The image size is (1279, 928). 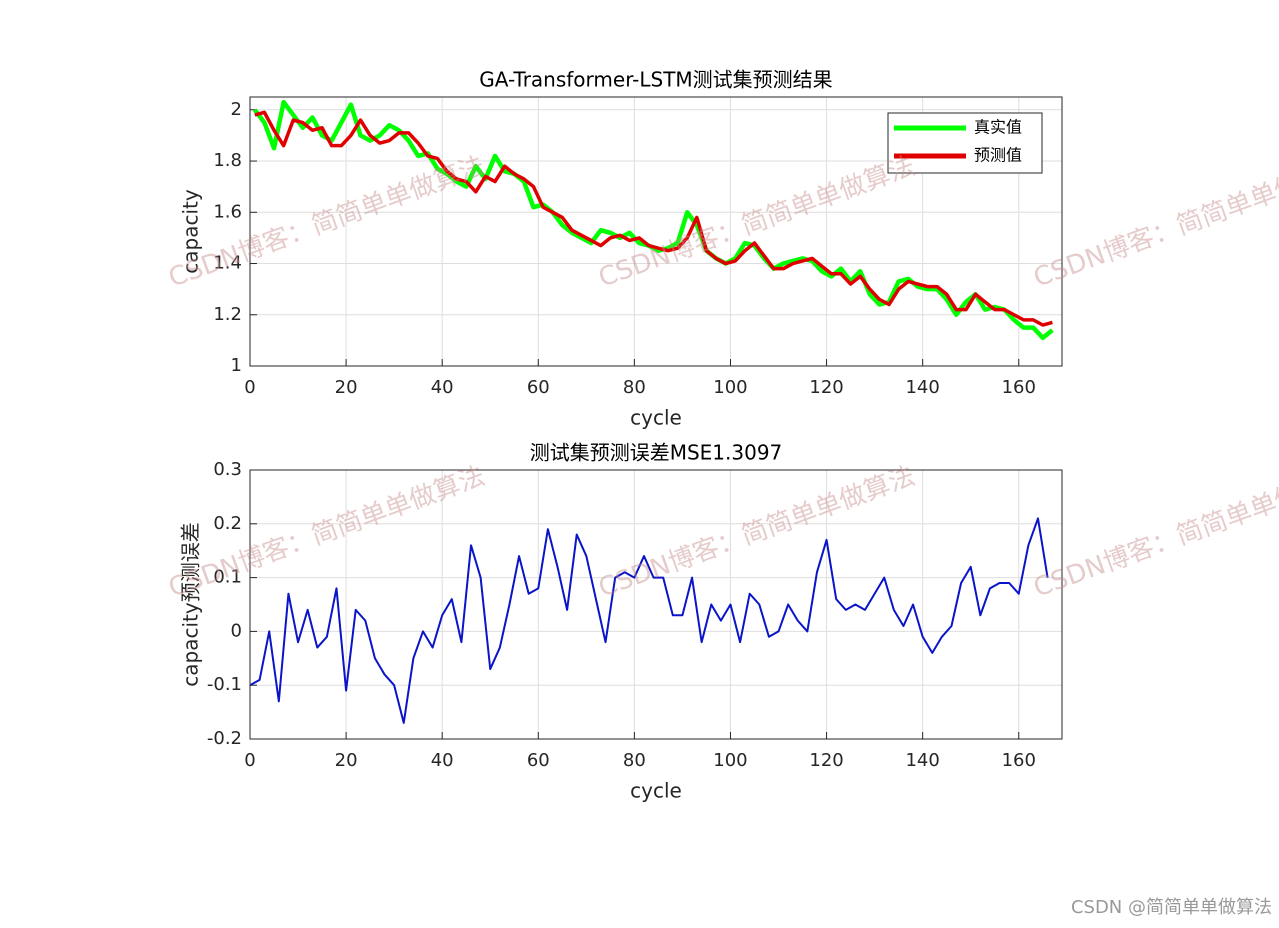 I want to click on y-tick-label: 2, so click(x=236, y=109).